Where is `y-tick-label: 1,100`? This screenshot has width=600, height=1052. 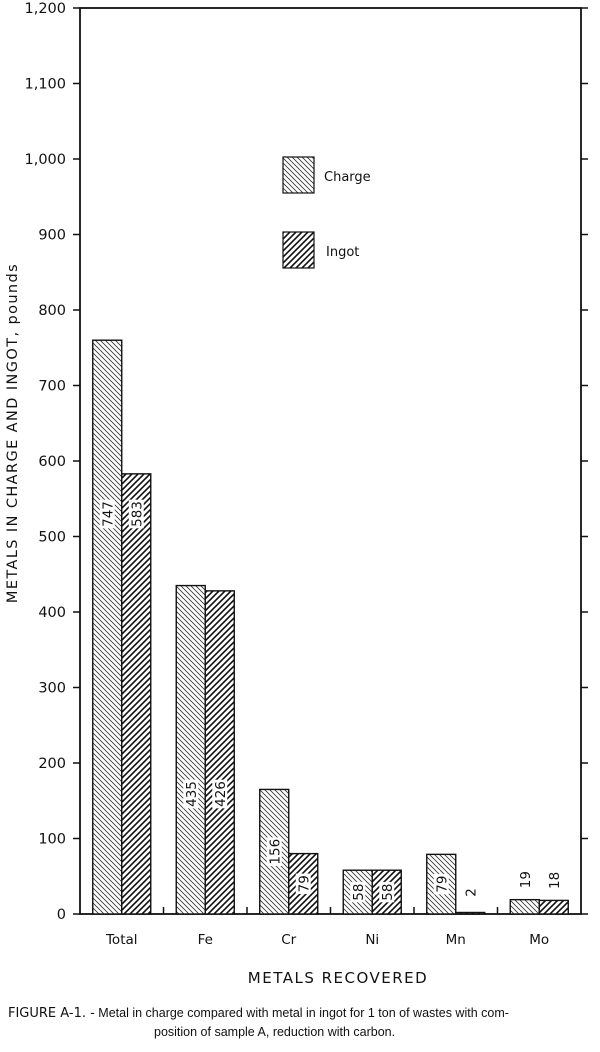
y-tick-label: 1,100 is located at coordinates (45, 85).